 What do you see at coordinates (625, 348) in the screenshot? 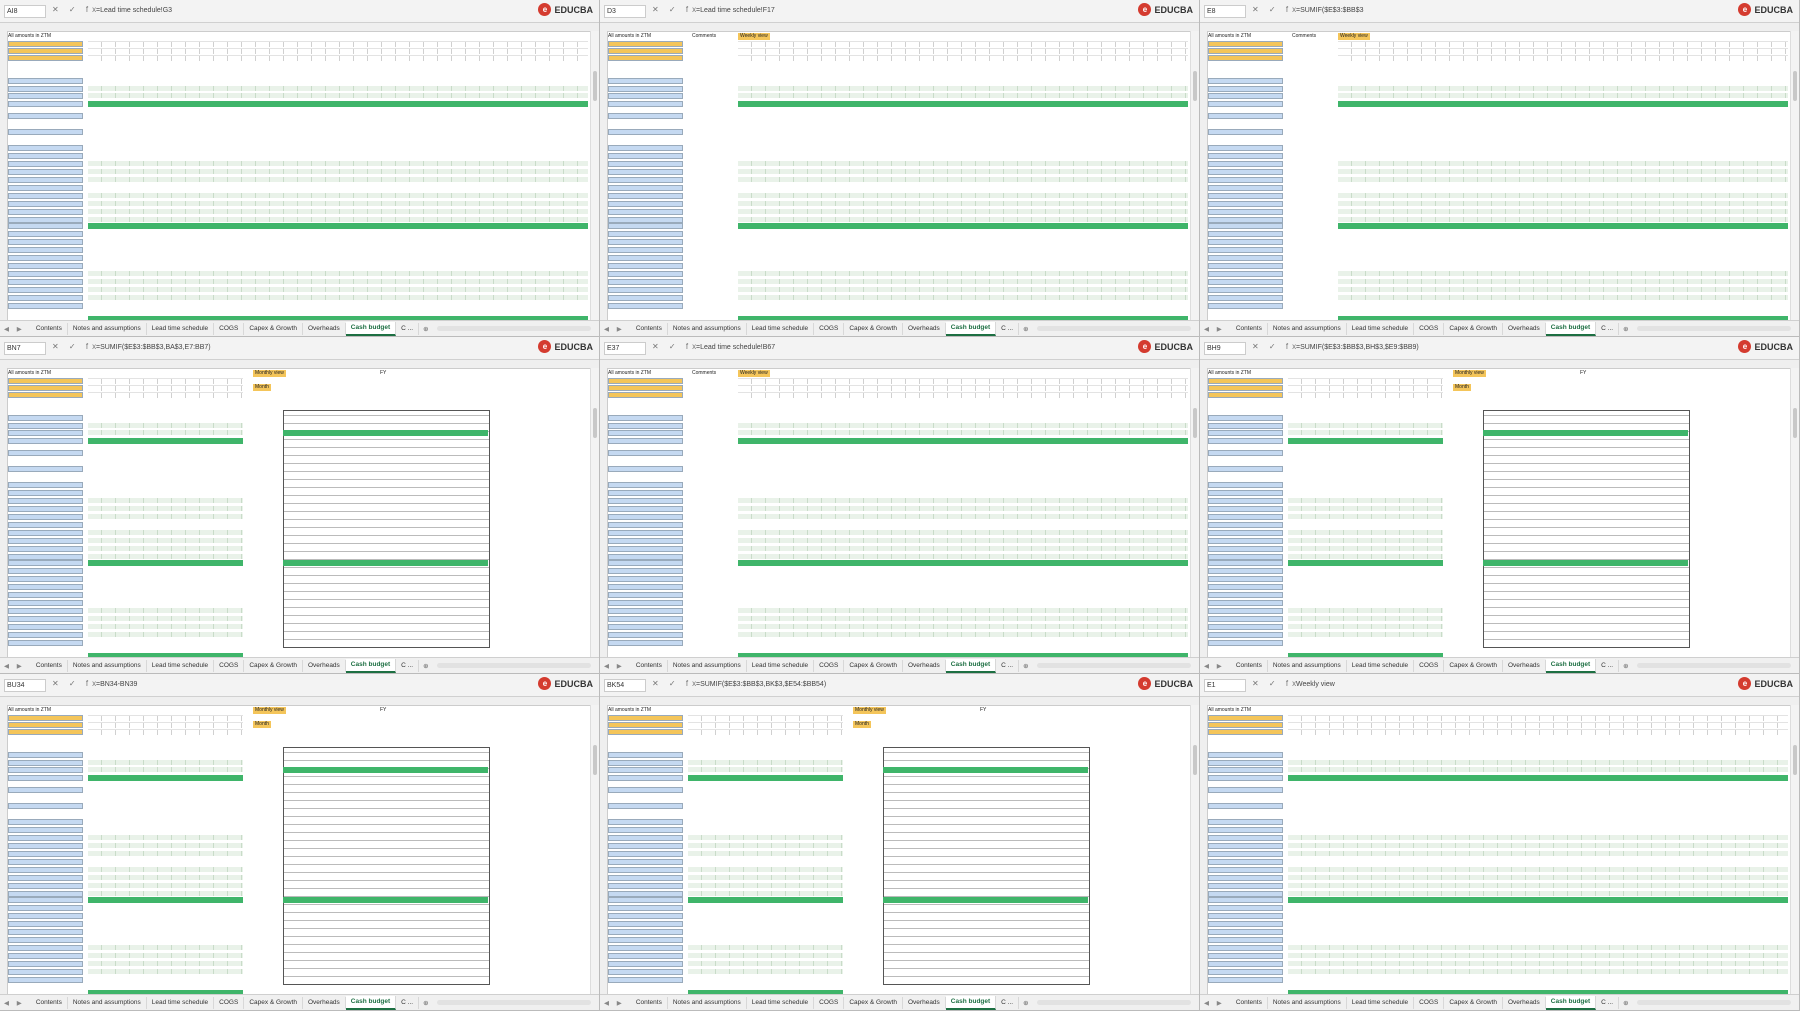
I see `name-box: E37` at bounding box center [625, 348].